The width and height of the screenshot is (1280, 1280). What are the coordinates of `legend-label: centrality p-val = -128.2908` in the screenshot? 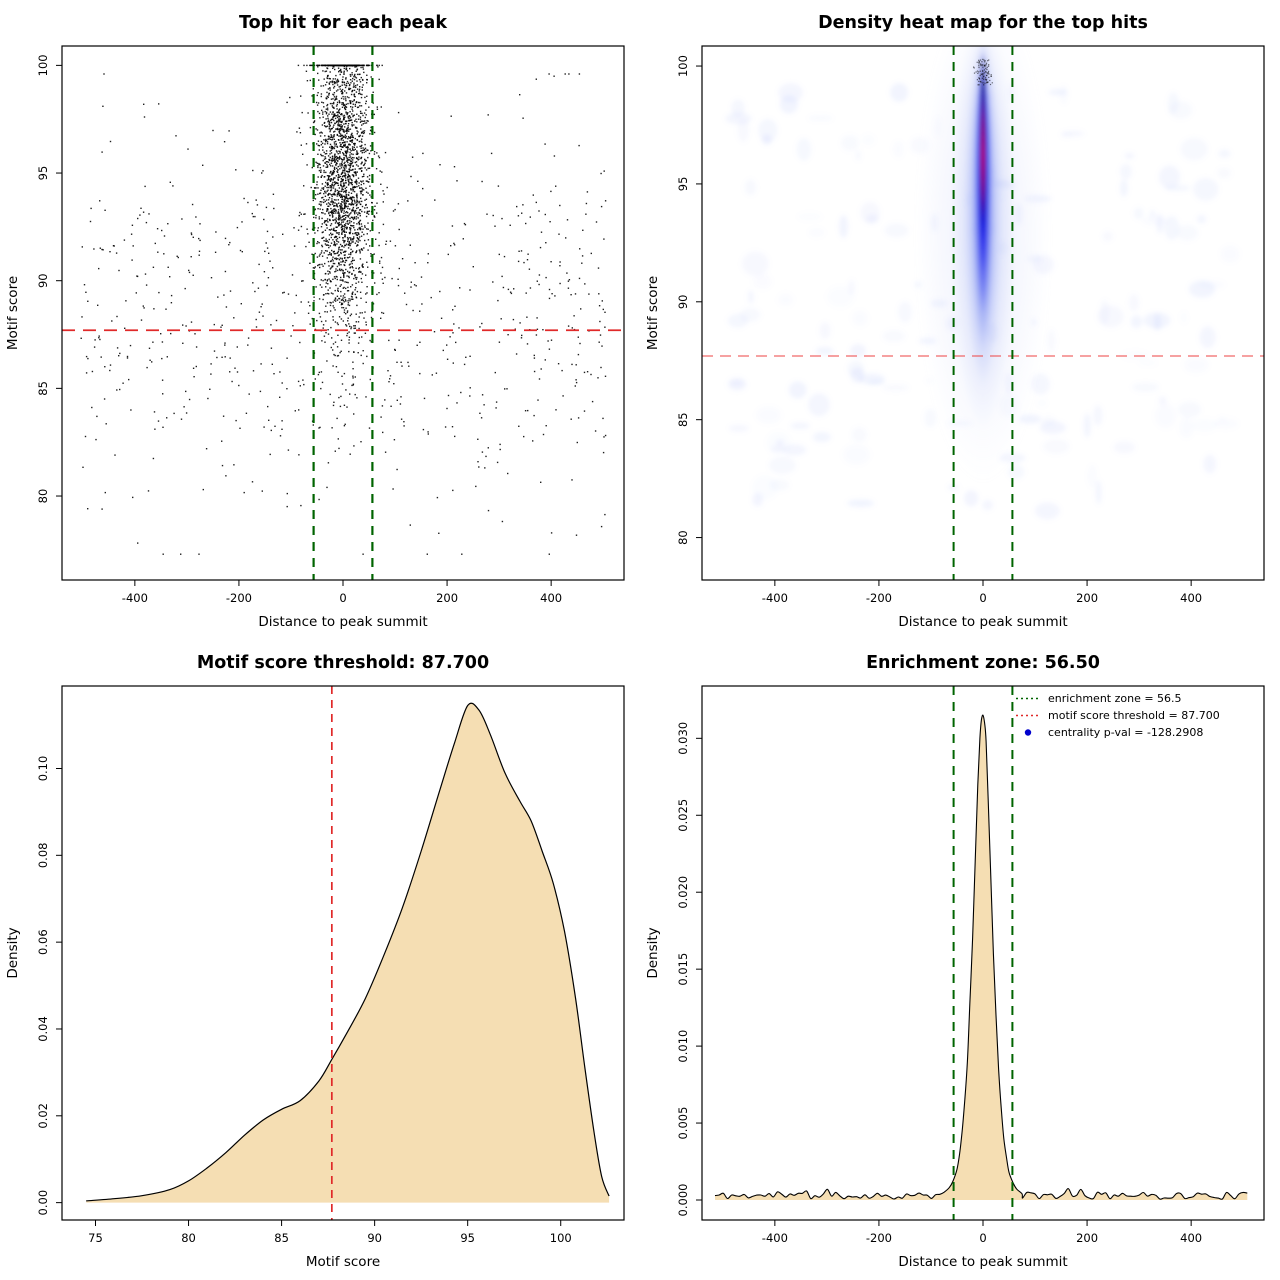 It's located at (1125, 732).